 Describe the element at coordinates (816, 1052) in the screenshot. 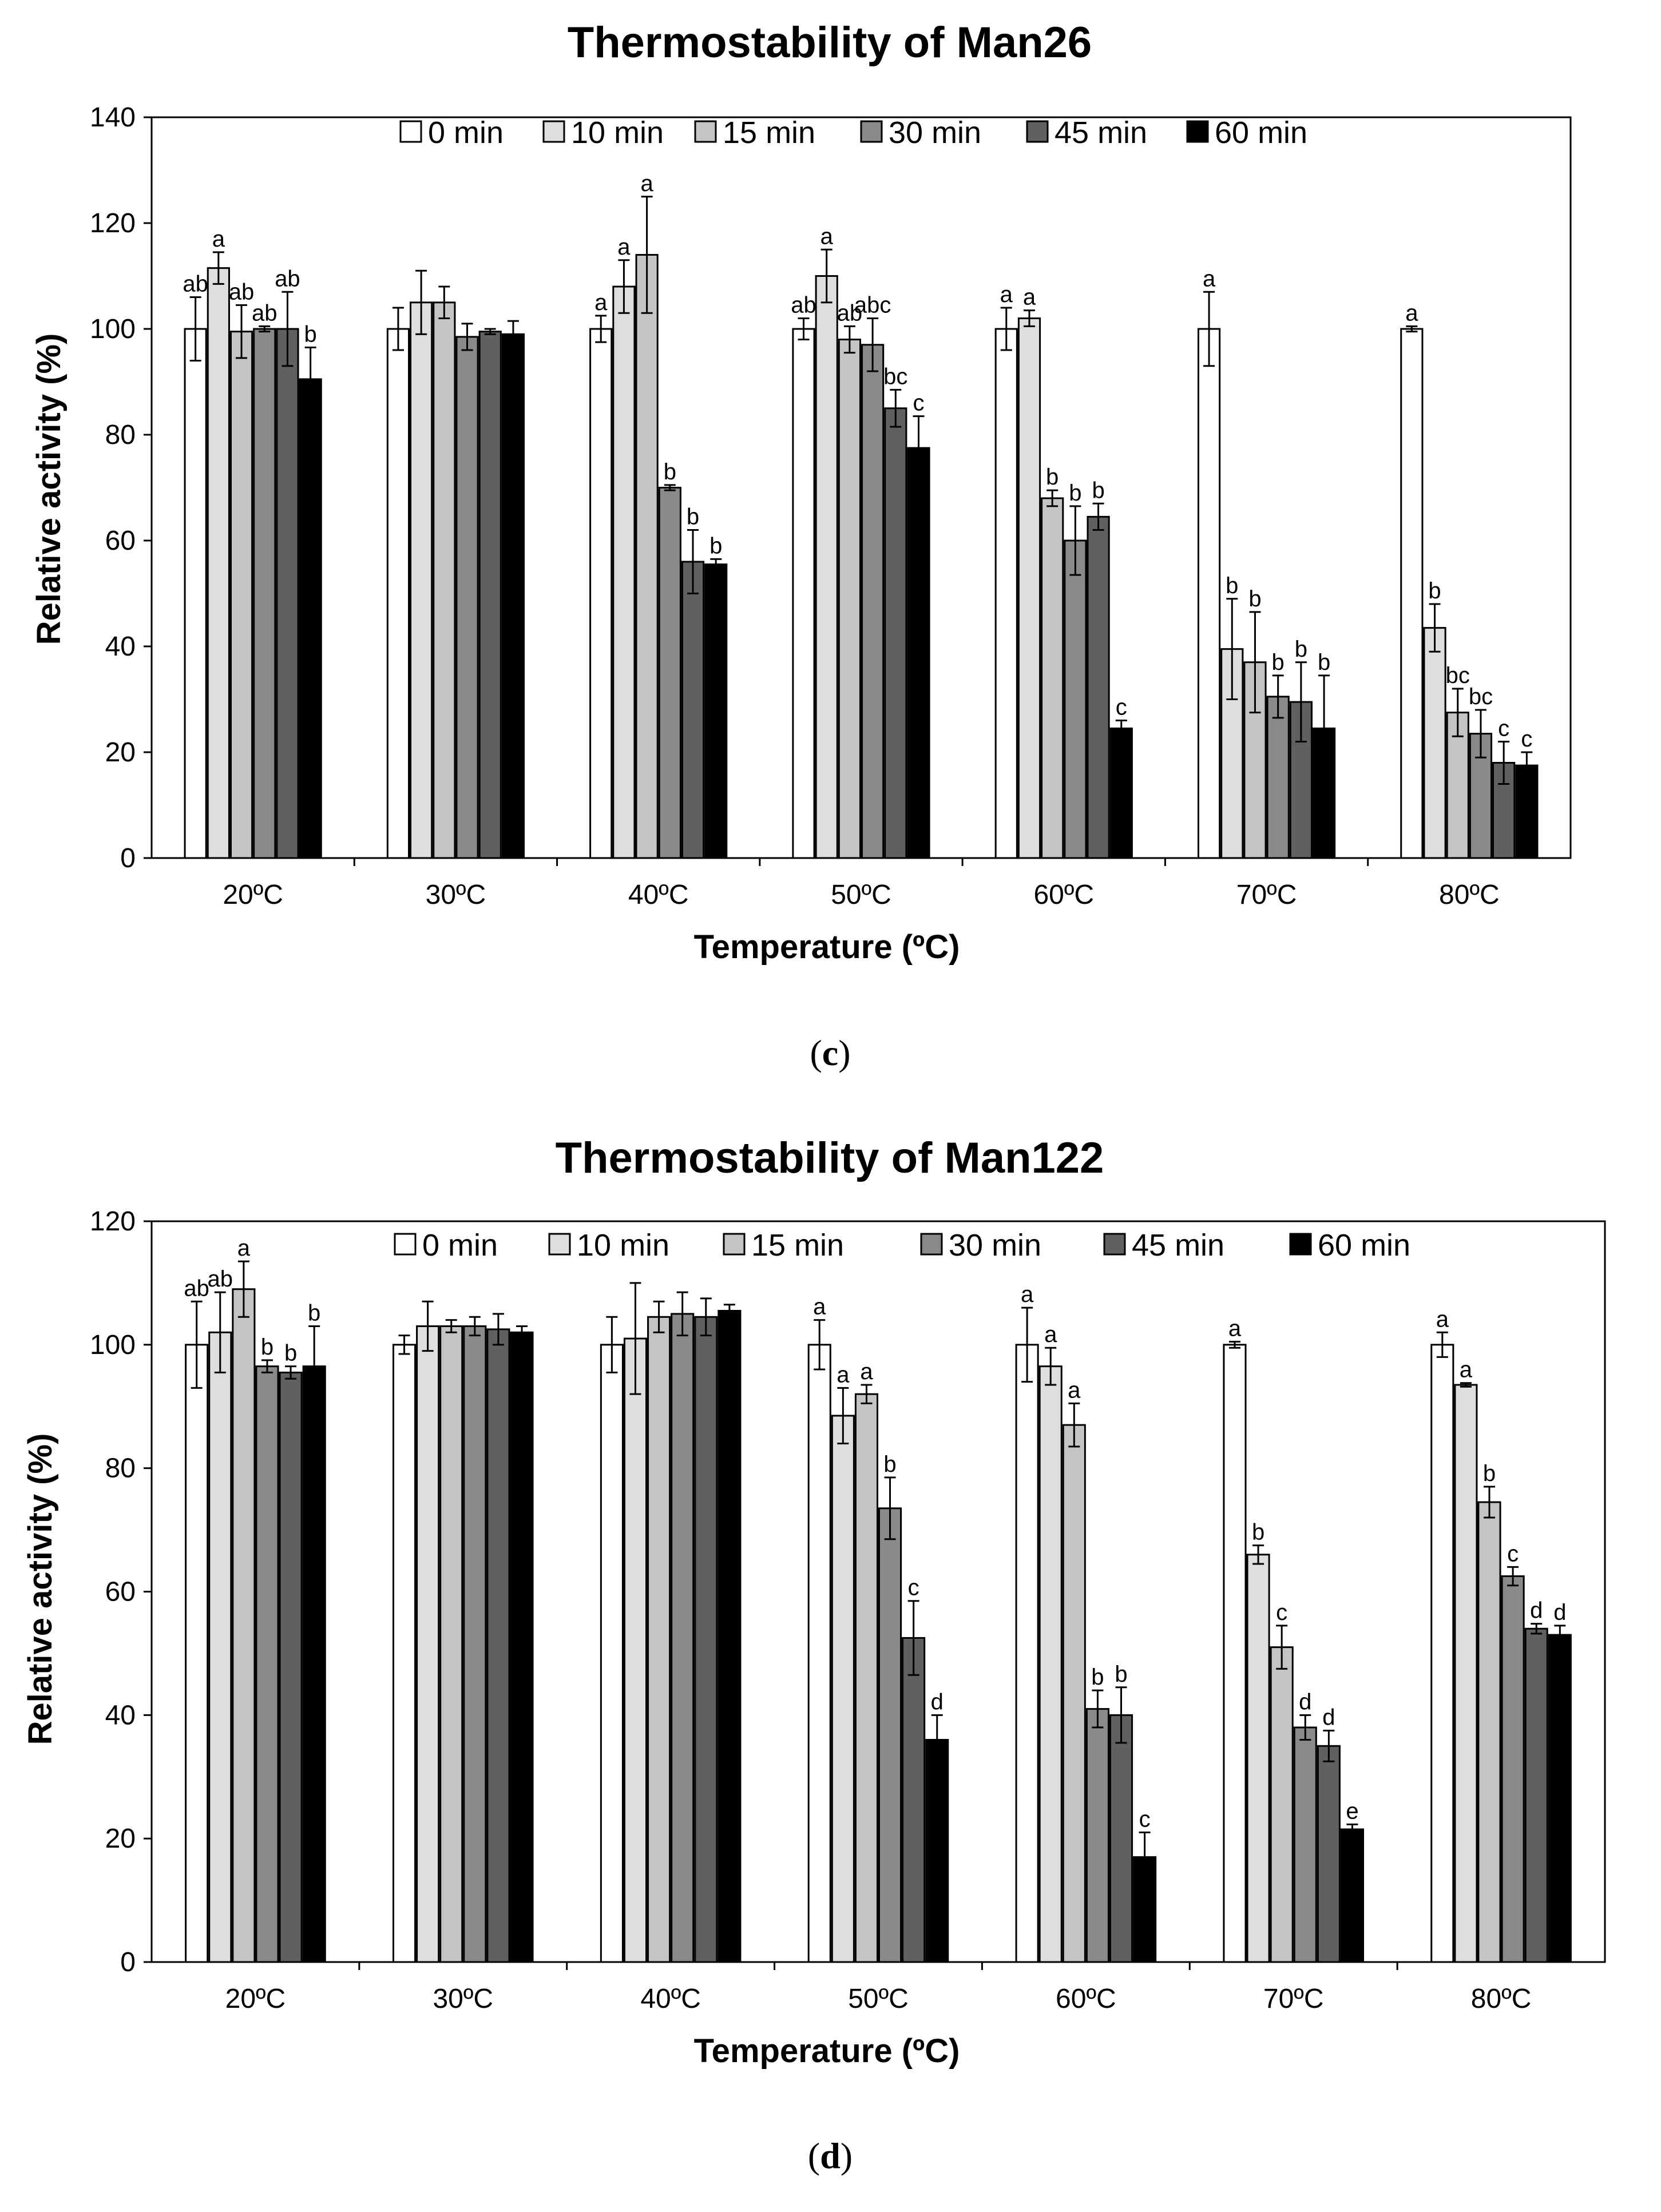

I see `panel-open-paren: (` at that location.